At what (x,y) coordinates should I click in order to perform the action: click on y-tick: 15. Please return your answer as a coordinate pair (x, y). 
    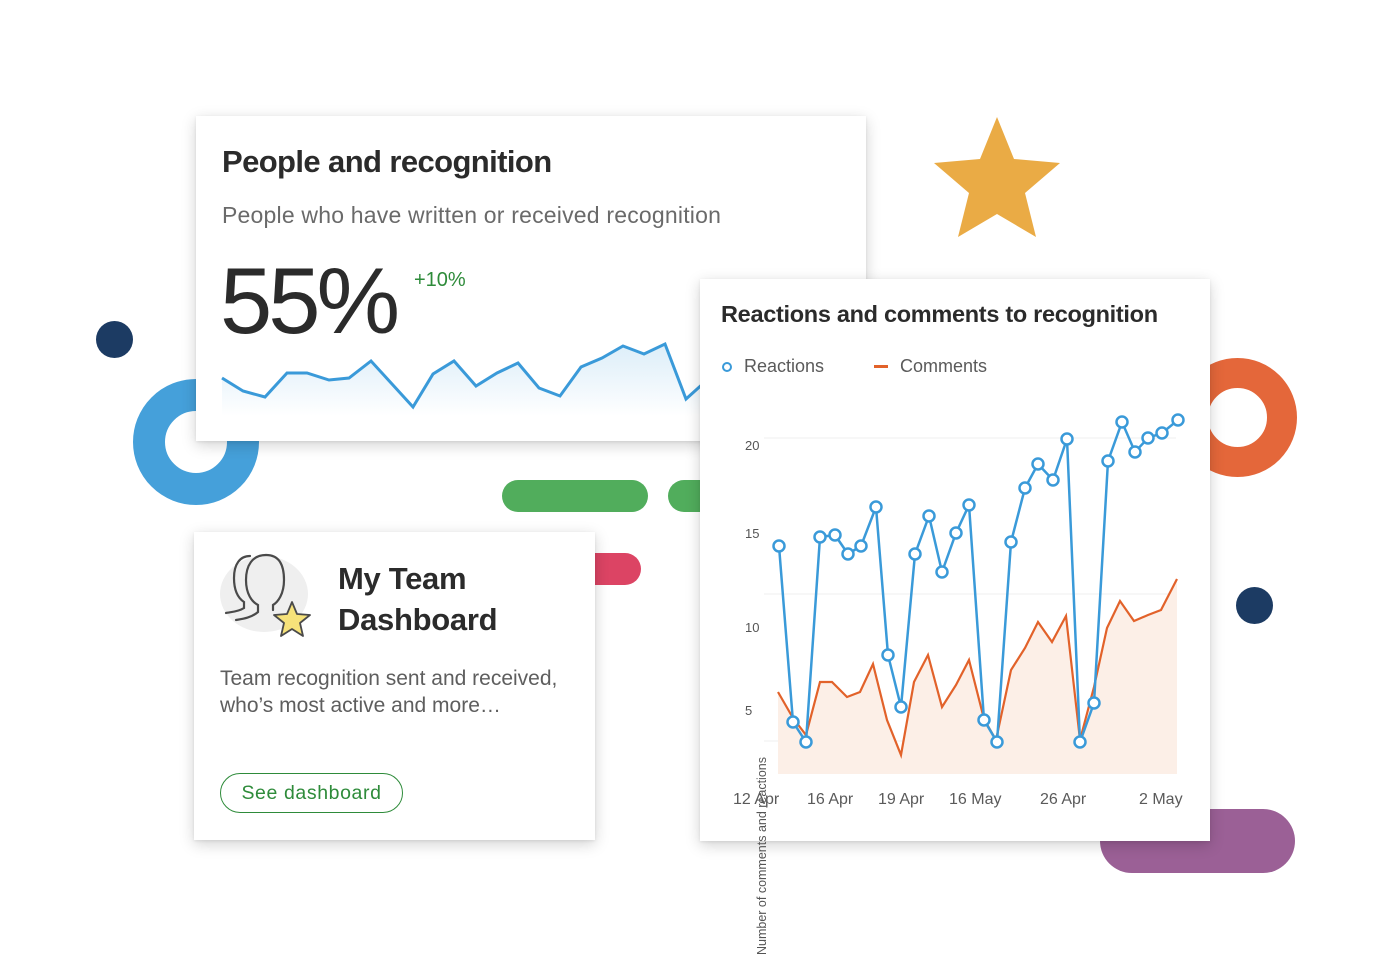
    Looking at the image, I should click on (752, 533).